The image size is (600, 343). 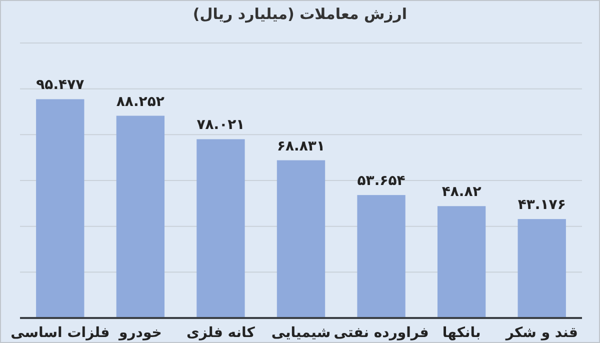 I want to click on data-label: ۵۳.۶۵۴, so click(x=381, y=181).